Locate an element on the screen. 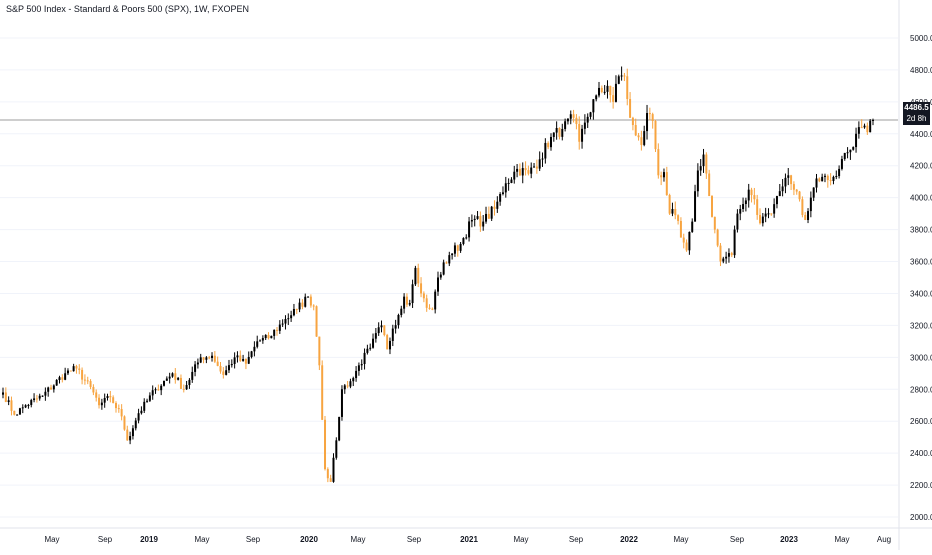  x-tick-label: Aug is located at coordinates (884, 539).